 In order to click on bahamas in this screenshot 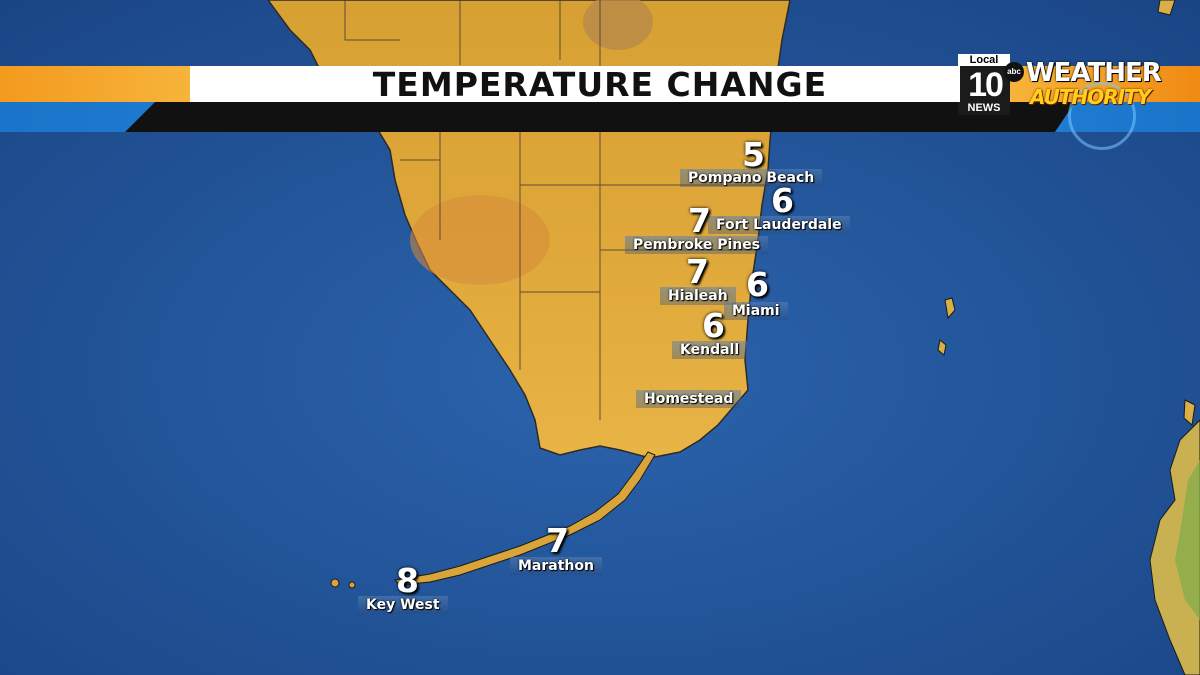, I will do `click(1066, 213)`.